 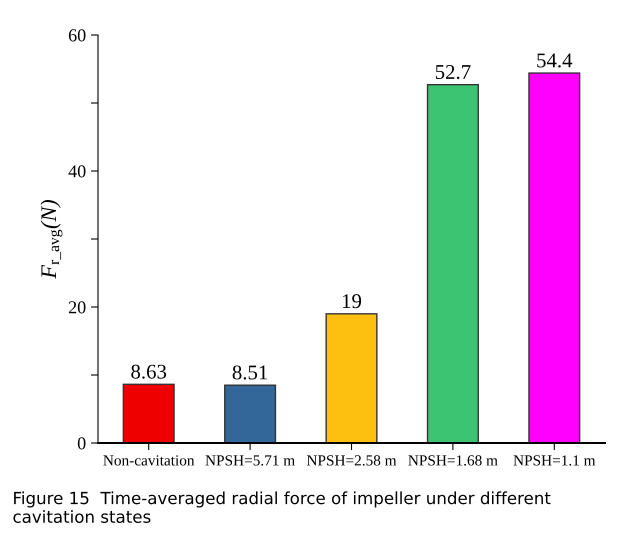 I want to click on x-tick-label: NPSH=2.58 m, so click(x=351, y=460).